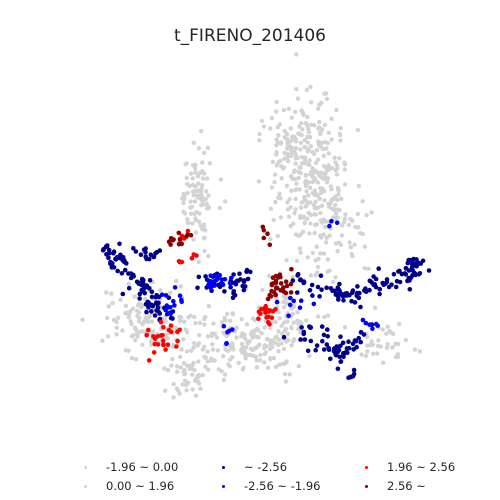  What do you see at coordinates (140, 486) in the screenshot?
I see `legend-label: 0.00 ~ 1.96` at bounding box center [140, 486].